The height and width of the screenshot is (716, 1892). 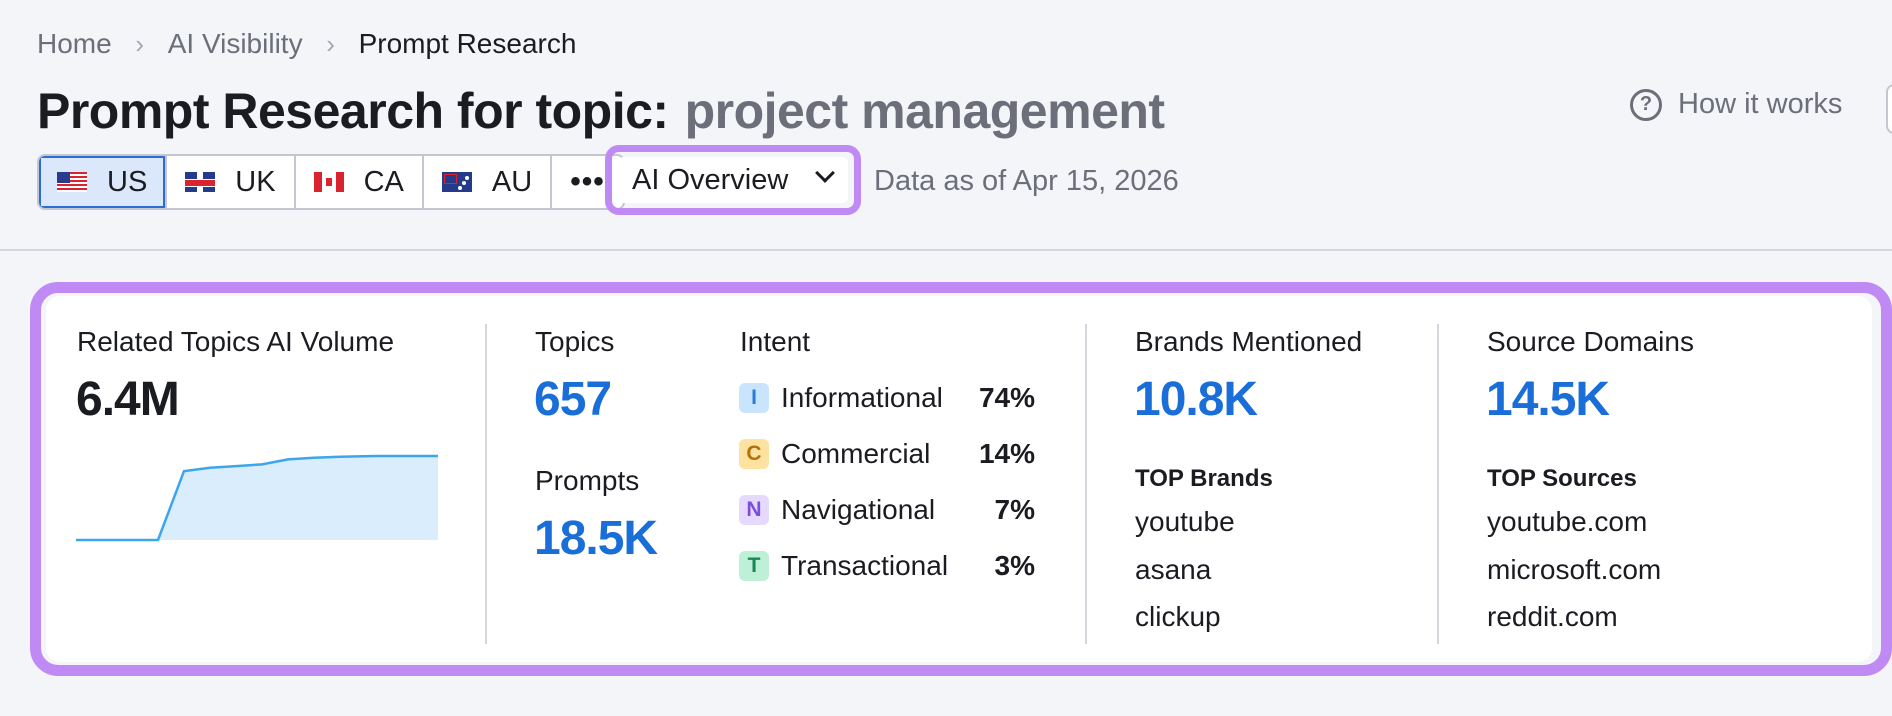 I want to click on intent-name: Commercial, so click(x=856, y=453).